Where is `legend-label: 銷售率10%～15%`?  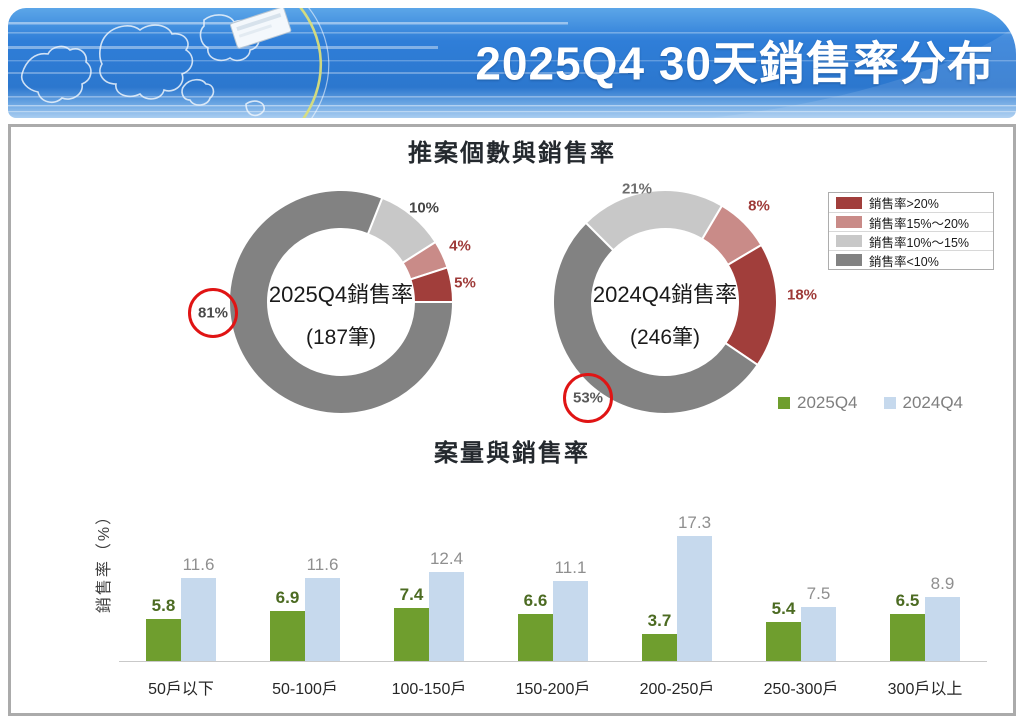
legend-label: 銷售率10%～15% is located at coordinates (919, 242).